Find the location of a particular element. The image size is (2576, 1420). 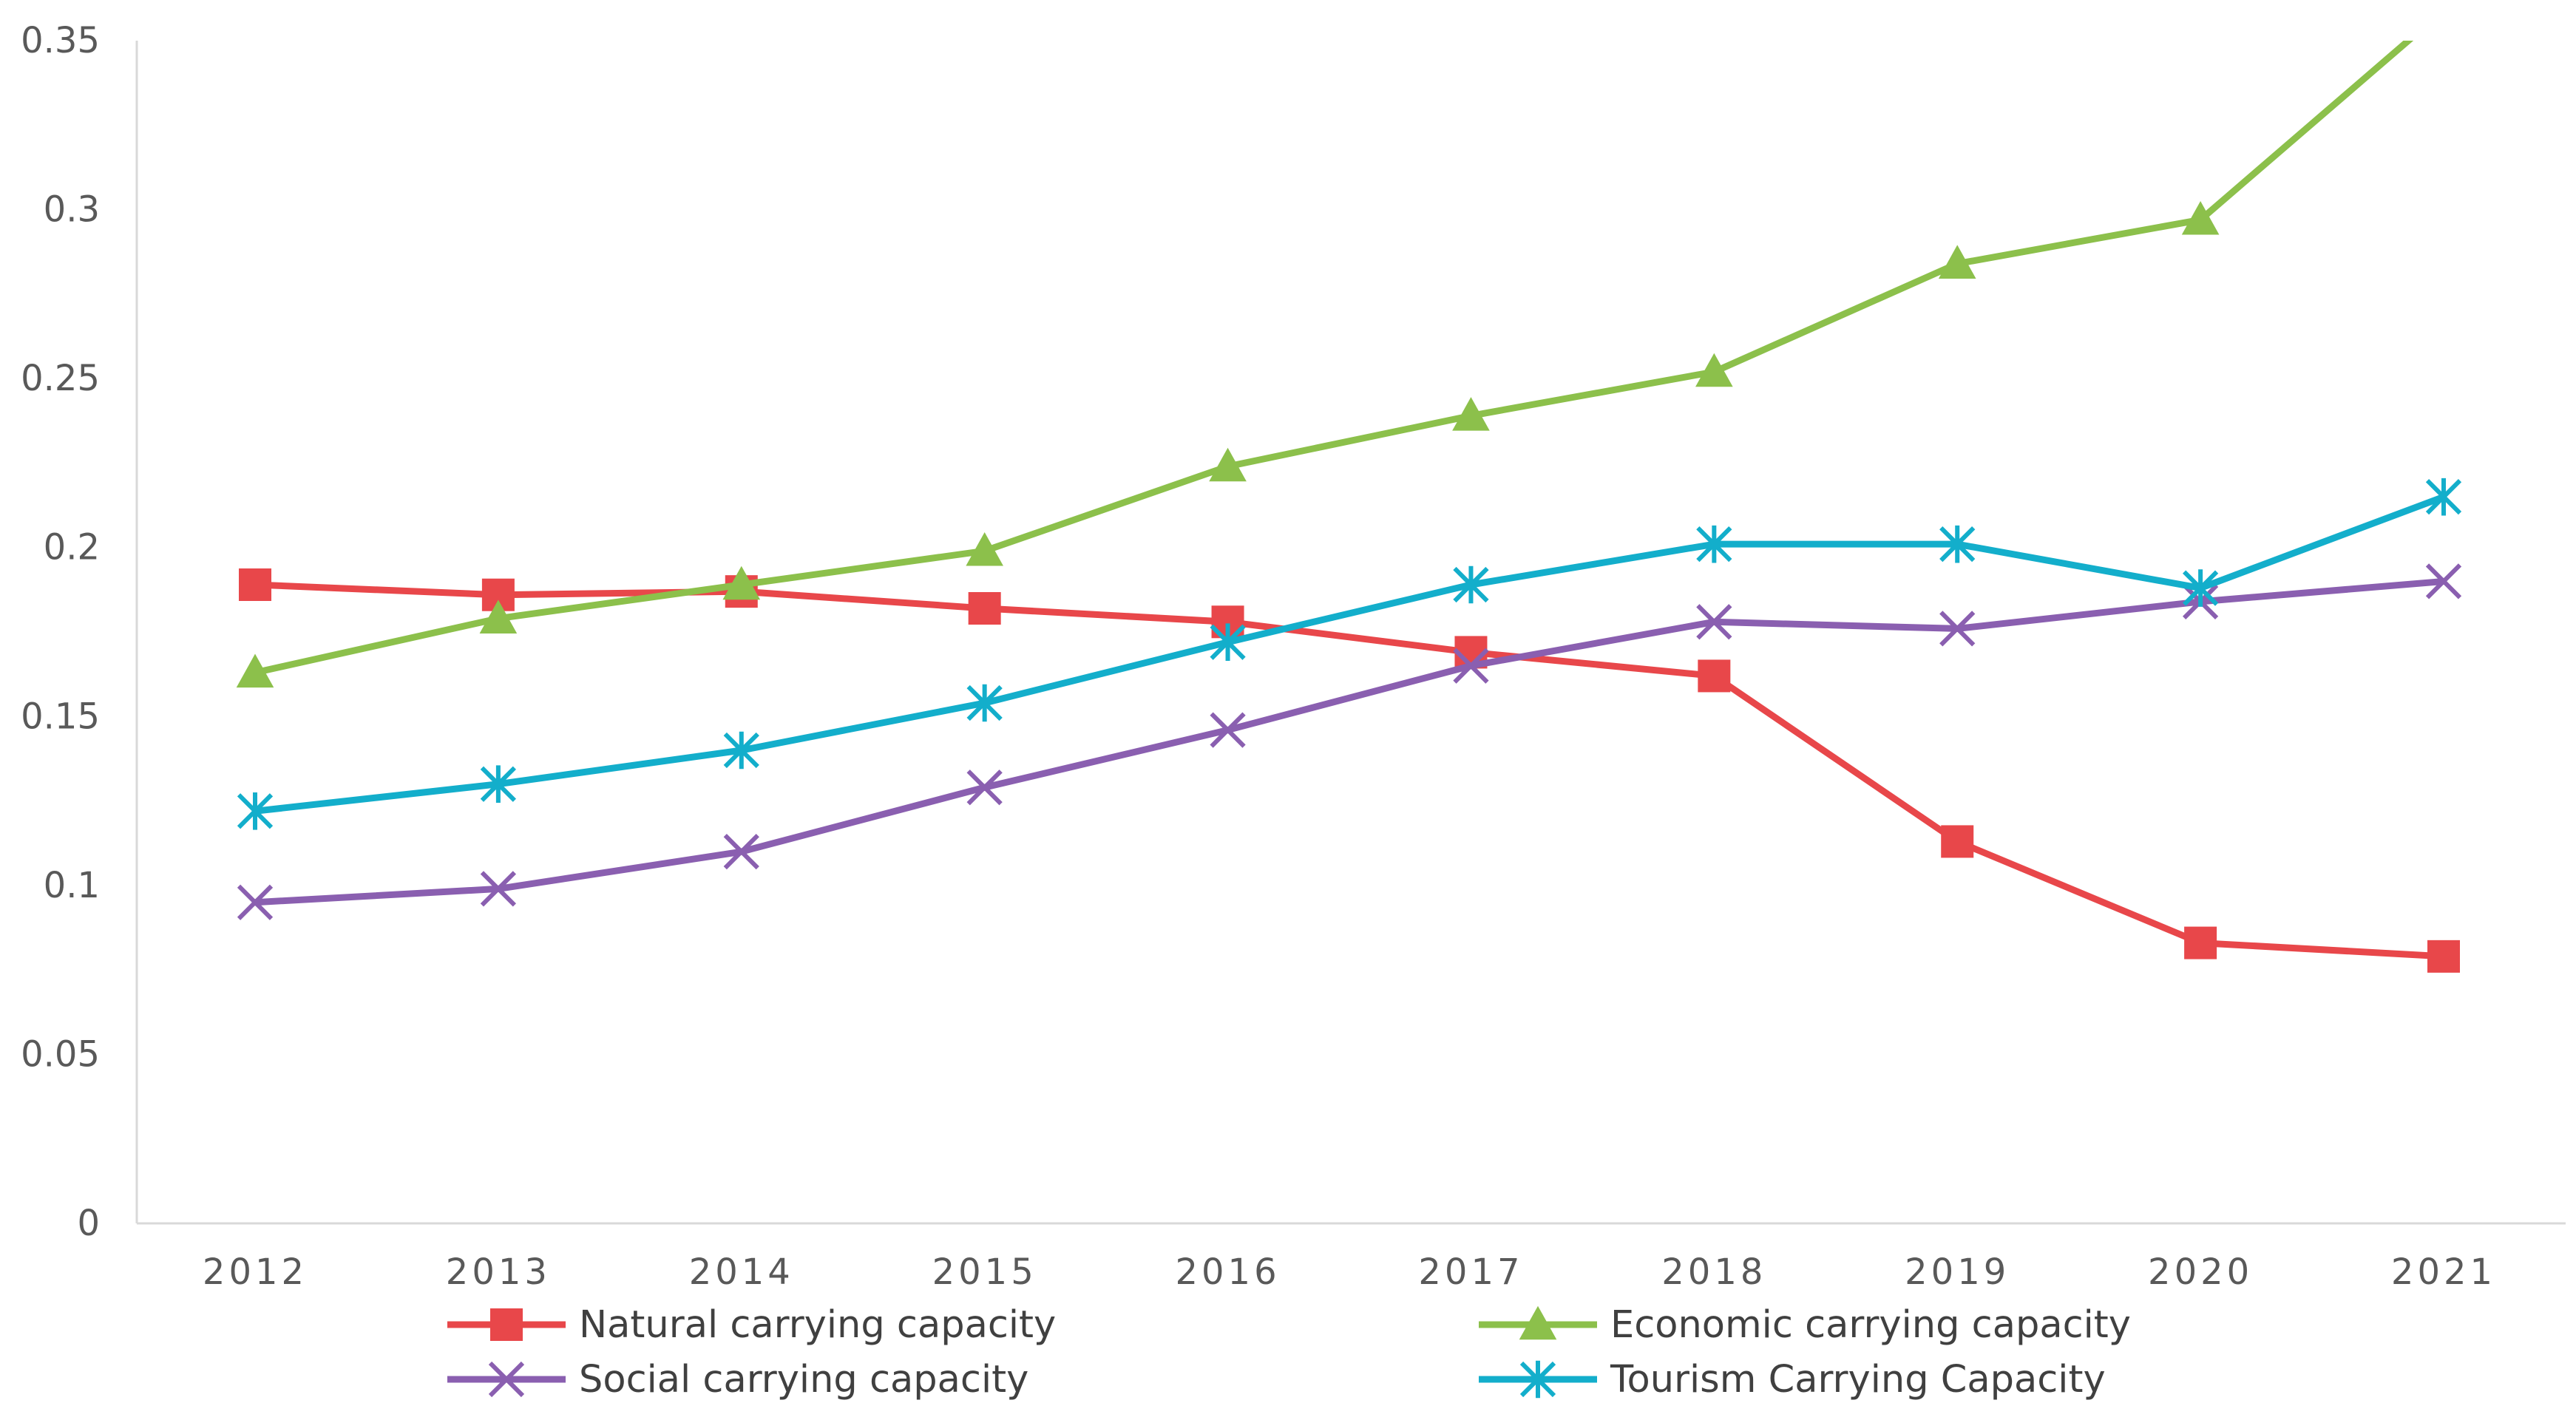

legend-item: Tourism Carrying Capacity is located at coordinates (1792, 1380).